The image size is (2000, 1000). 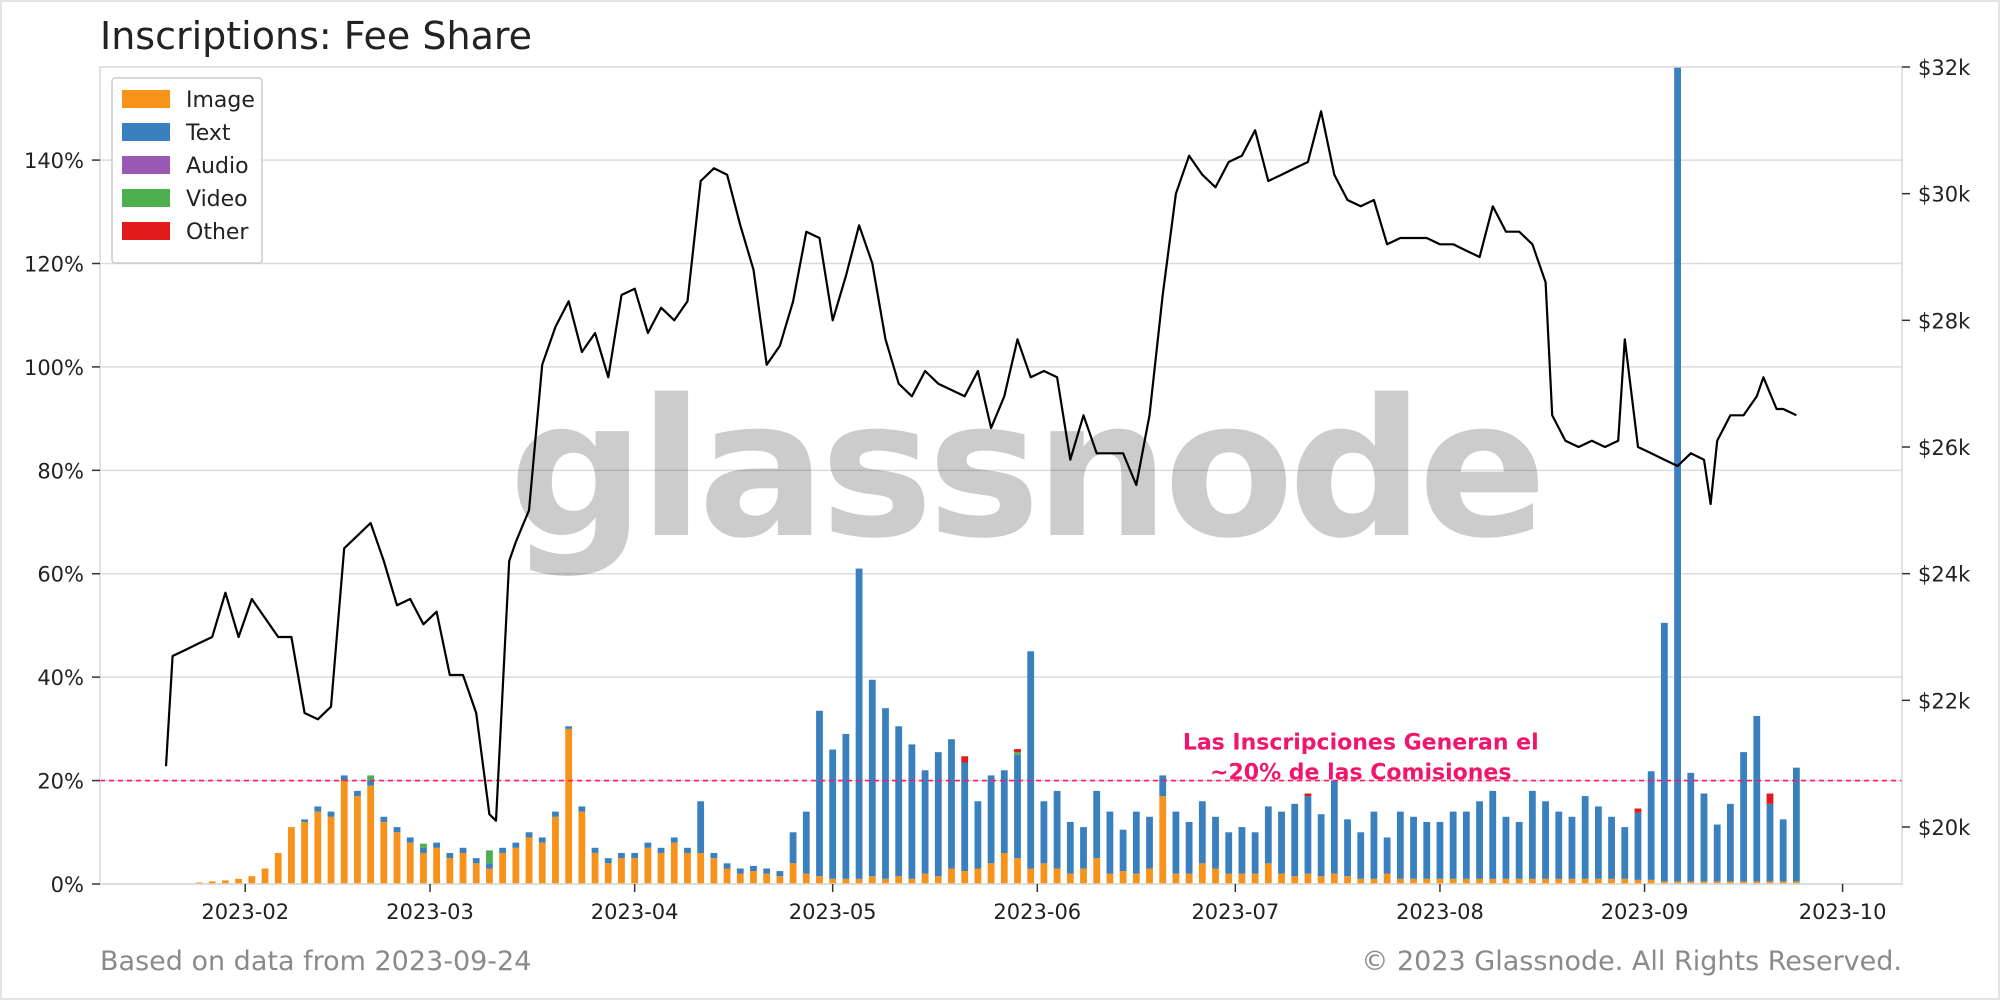 What do you see at coordinates (54, 161) in the screenshot?
I see `y-tick-label-140: 140%` at bounding box center [54, 161].